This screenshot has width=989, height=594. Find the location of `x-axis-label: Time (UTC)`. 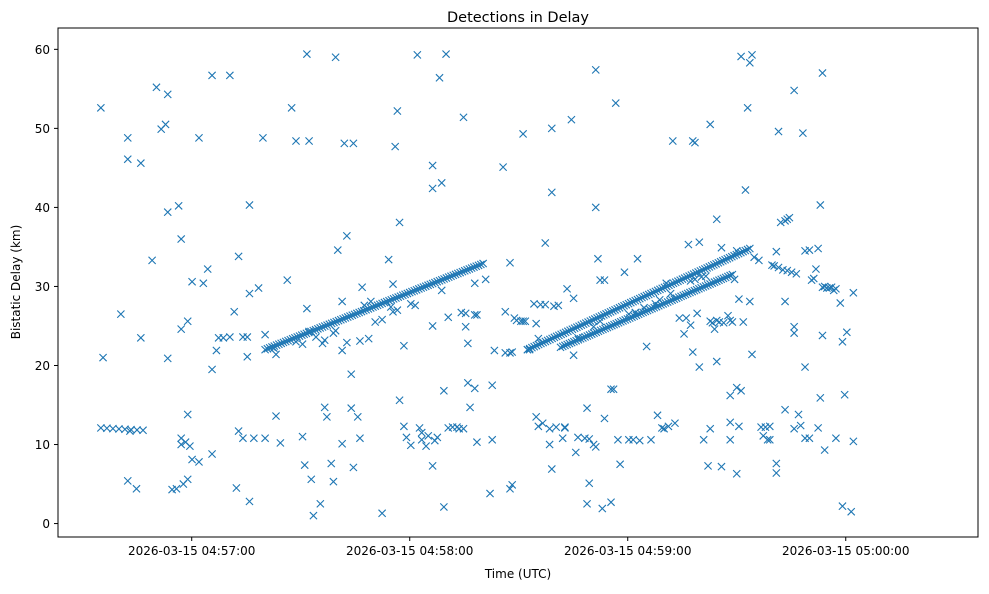

x-axis-label: Time (UTC) is located at coordinates (517, 574).